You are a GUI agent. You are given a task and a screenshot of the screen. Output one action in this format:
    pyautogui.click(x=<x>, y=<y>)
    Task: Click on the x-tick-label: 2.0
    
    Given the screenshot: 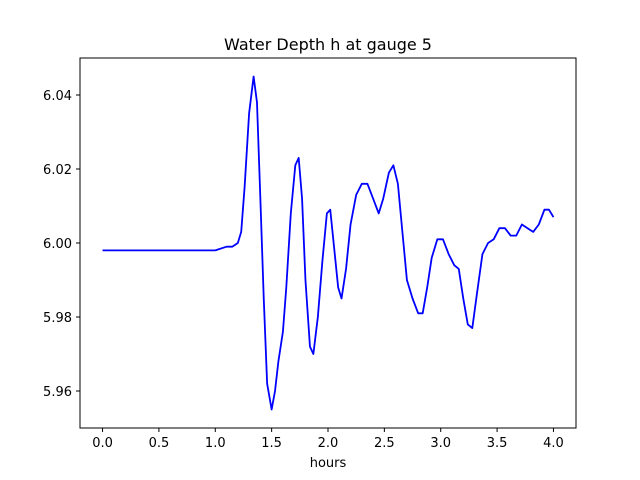 What is the action you would take?
    pyautogui.click(x=328, y=443)
    